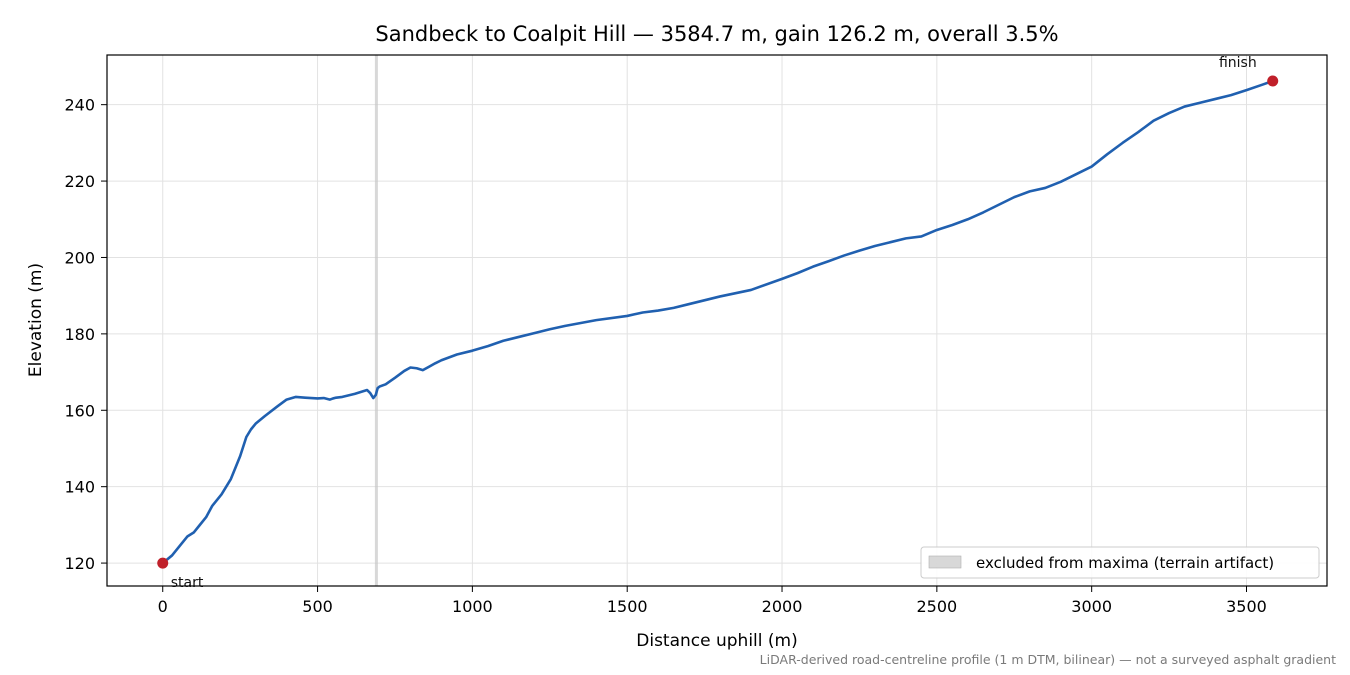 This screenshot has height=675, width=1350. I want to click on finish-marker, so click(1273, 81).